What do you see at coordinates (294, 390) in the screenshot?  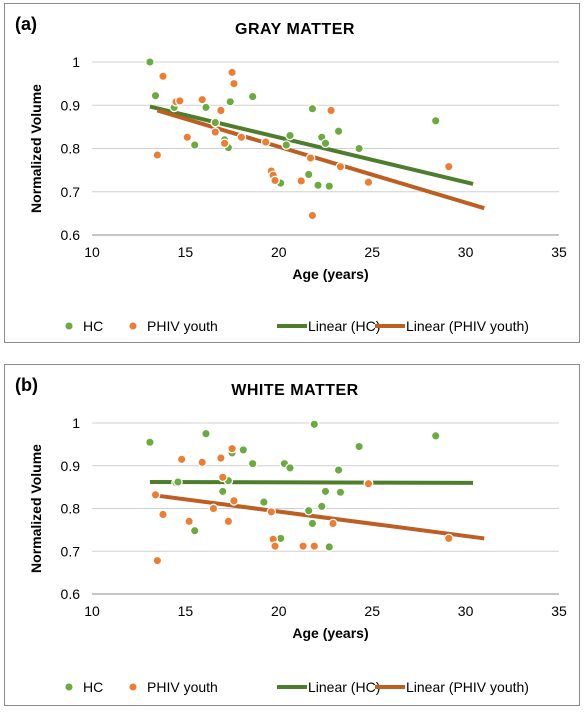 I see `chart-title: WHITE MATTER` at bounding box center [294, 390].